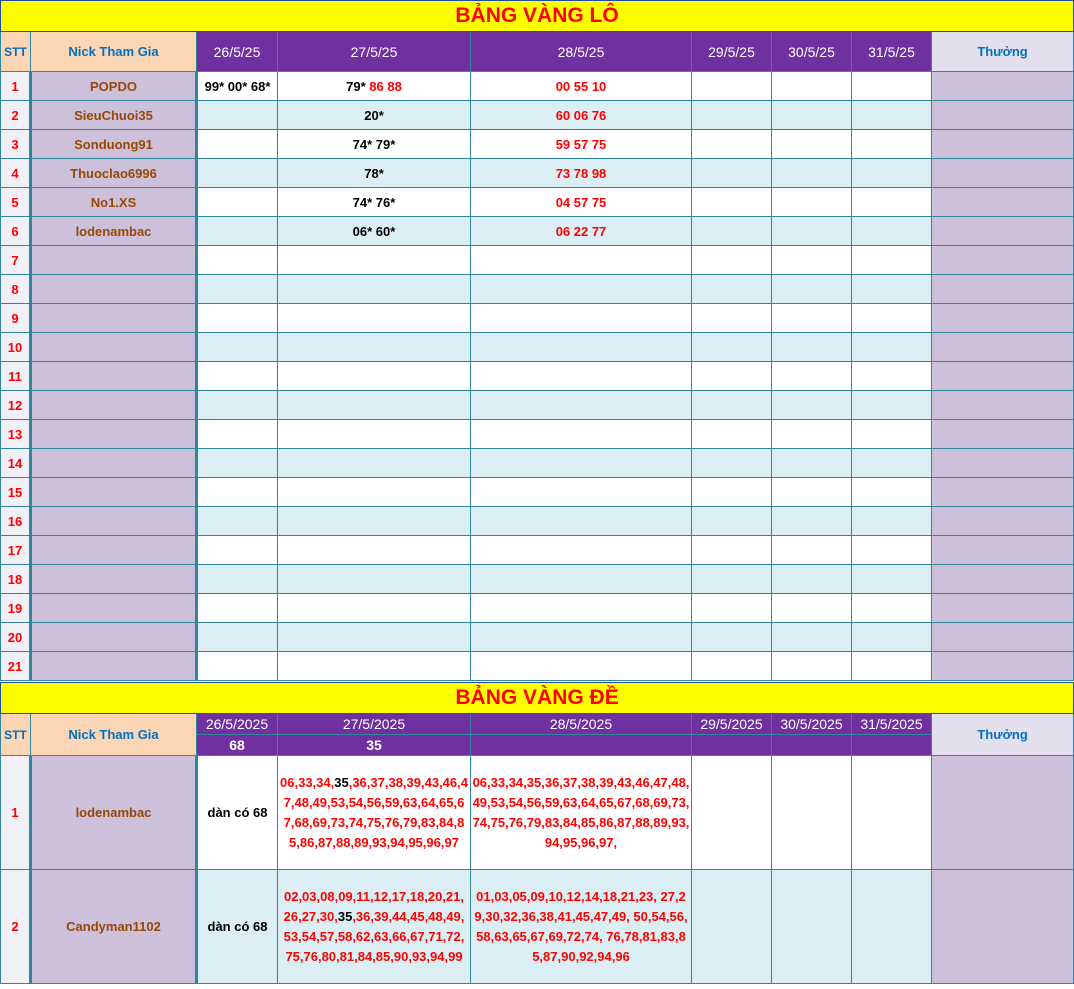 The height and width of the screenshot is (989, 1074). What do you see at coordinates (374, 86) in the screenshot?
I see `entry-cell: 79* 86 88` at bounding box center [374, 86].